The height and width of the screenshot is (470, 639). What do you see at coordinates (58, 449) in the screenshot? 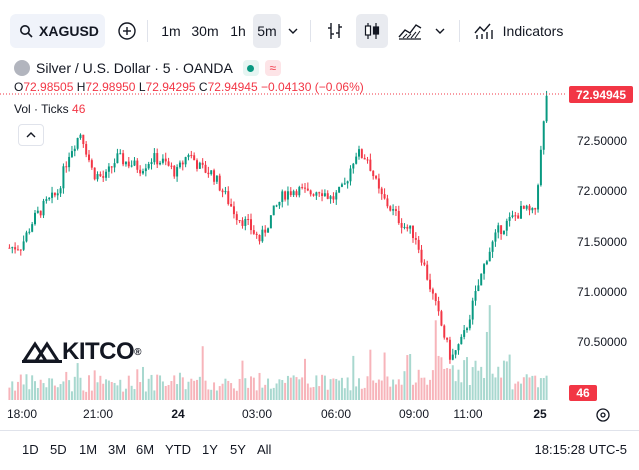
I see `range-5d: 5D` at bounding box center [58, 449].